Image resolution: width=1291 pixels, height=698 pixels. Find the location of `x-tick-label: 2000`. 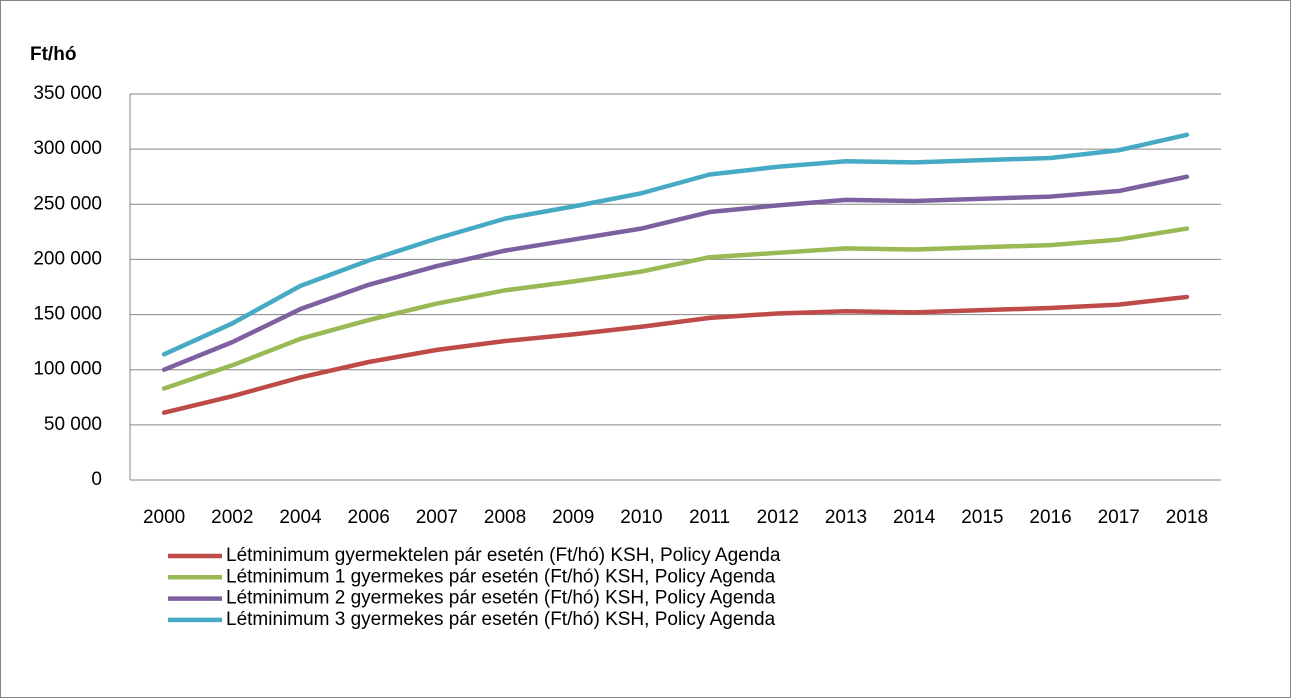

x-tick-label: 2000 is located at coordinates (164, 517).